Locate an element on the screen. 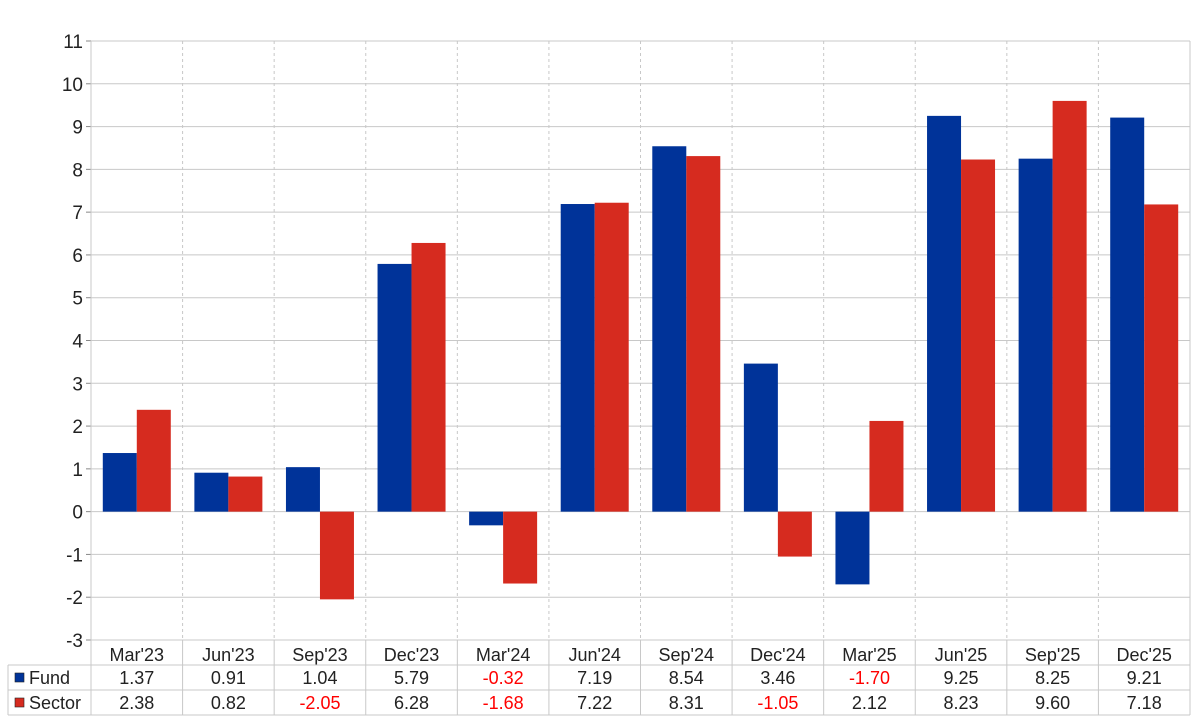  legend-label-fund: Fund is located at coordinates (49, 678).